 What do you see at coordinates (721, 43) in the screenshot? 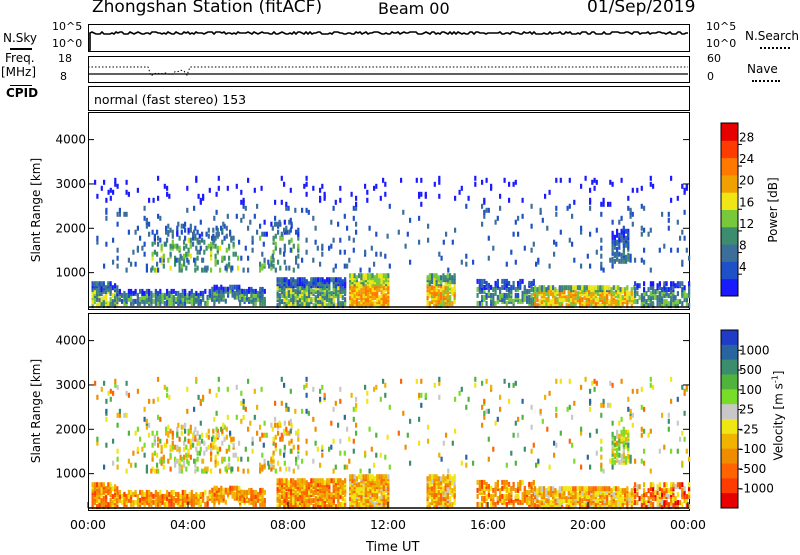
I see `nsearch-tick-bottom: 10^0` at bounding box center [721, 43].